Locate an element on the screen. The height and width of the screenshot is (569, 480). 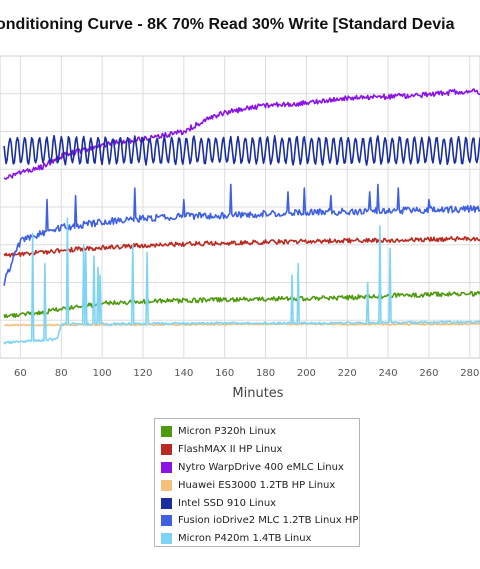
x-tick-label: 140 is located at coordinates (183, 373).